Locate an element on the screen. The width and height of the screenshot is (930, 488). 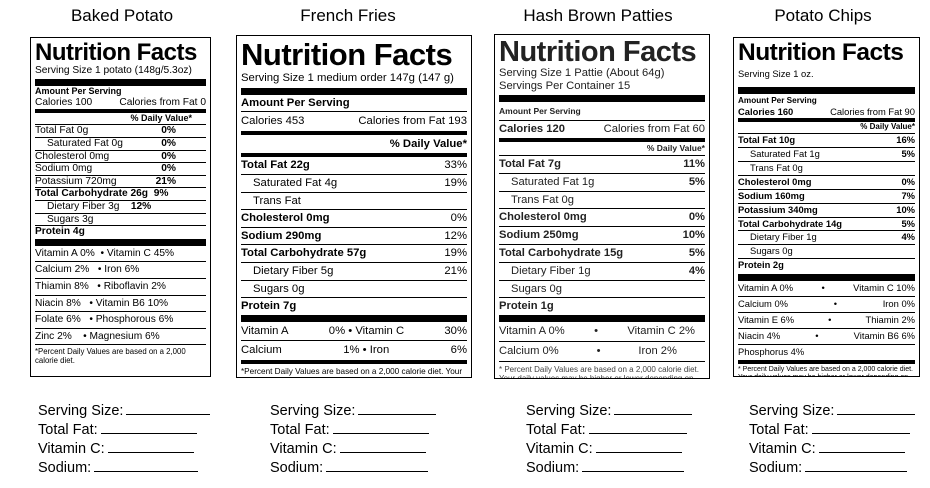
total-fat-row: Total Fat 0g 0% is located at coordinates (120, 131).